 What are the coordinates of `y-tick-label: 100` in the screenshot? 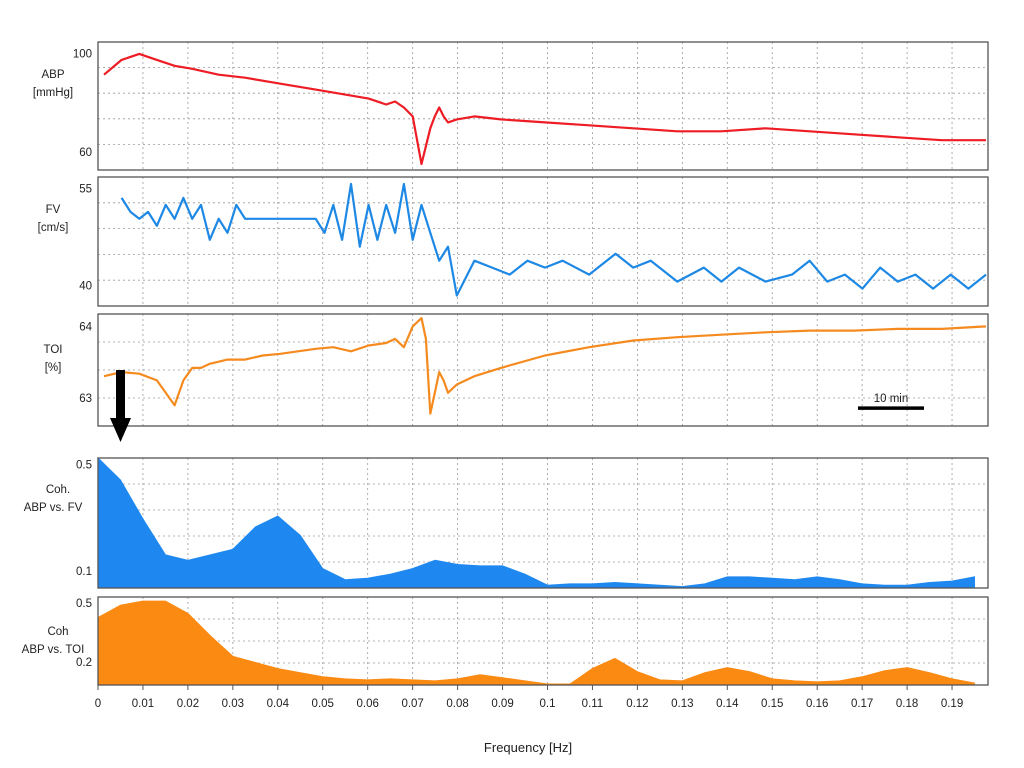 It's located at (82, 55).